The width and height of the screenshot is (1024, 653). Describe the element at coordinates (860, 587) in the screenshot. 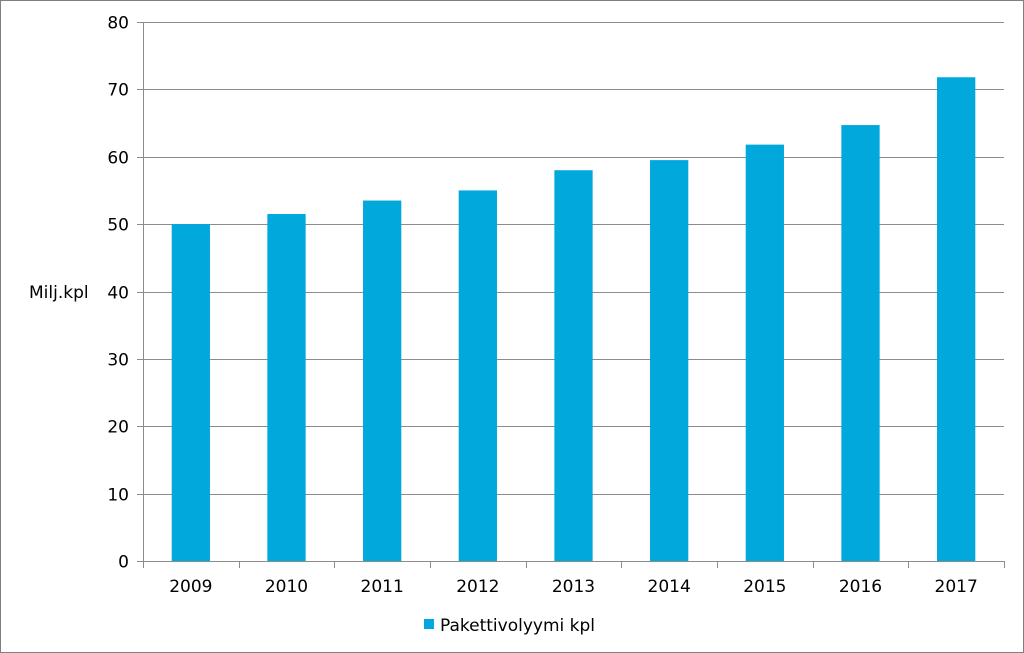

I see `x-tick-label: 2016` at that location.